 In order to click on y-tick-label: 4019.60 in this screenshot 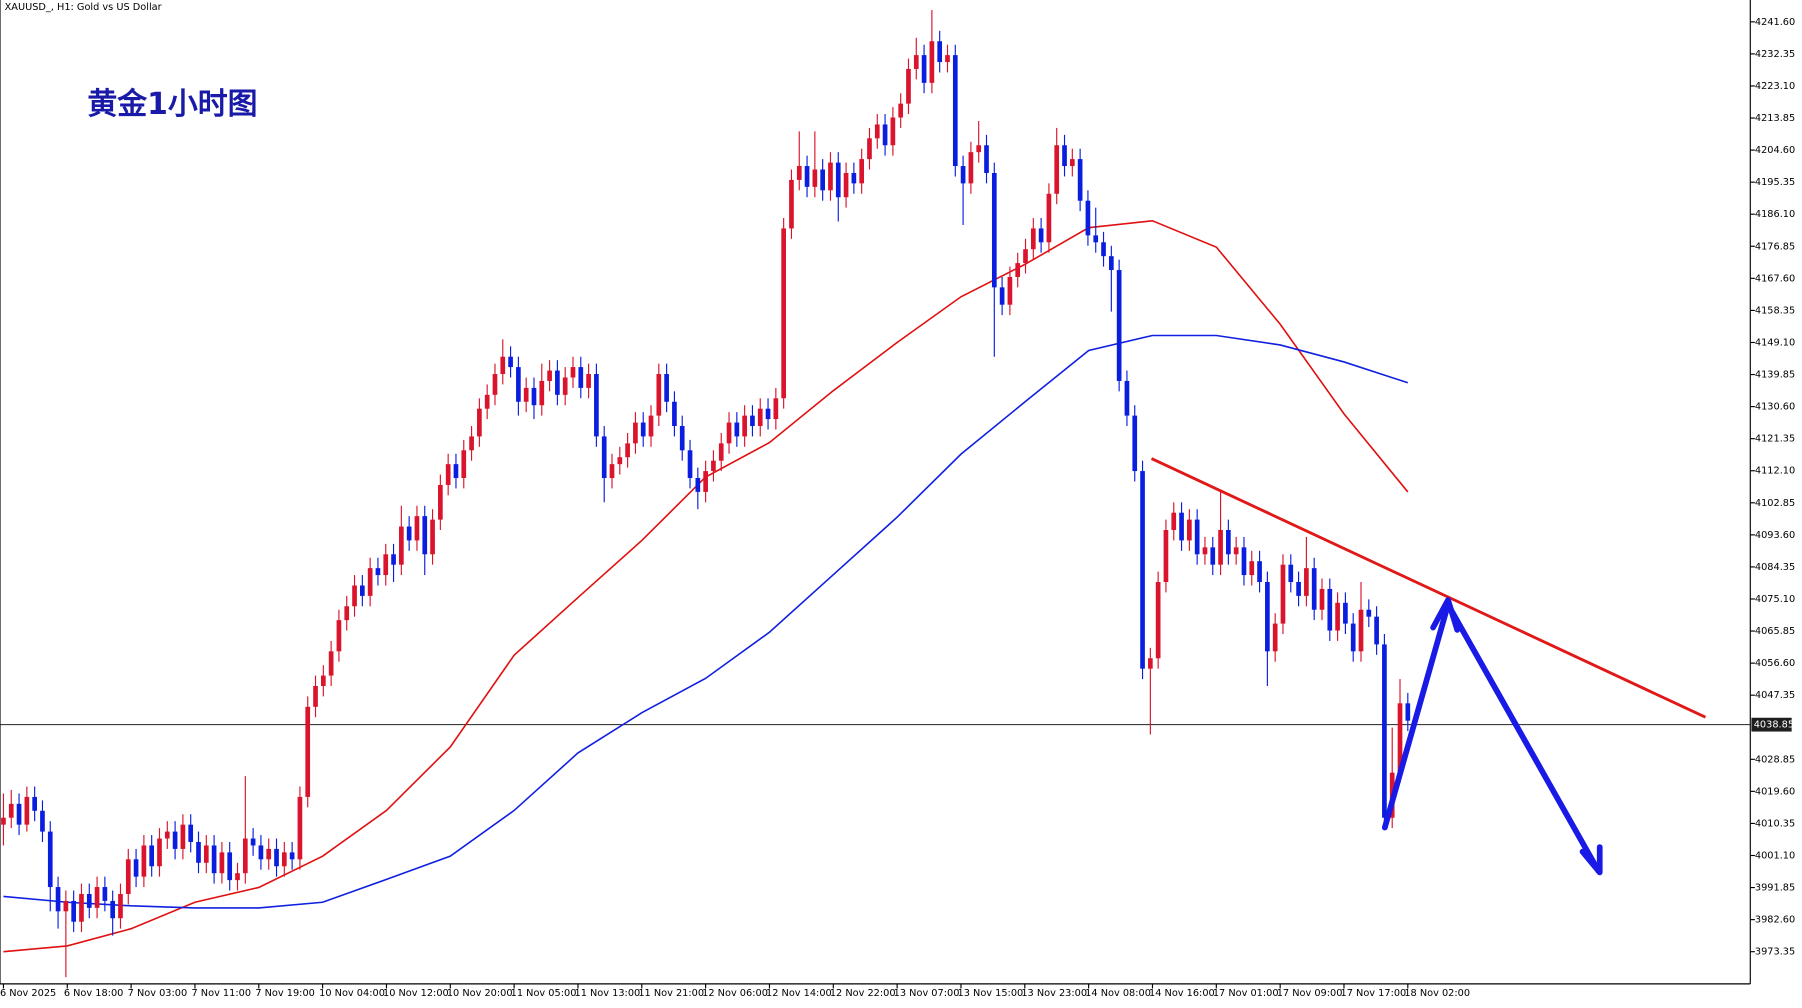, I will do `click(1775, 791)`.